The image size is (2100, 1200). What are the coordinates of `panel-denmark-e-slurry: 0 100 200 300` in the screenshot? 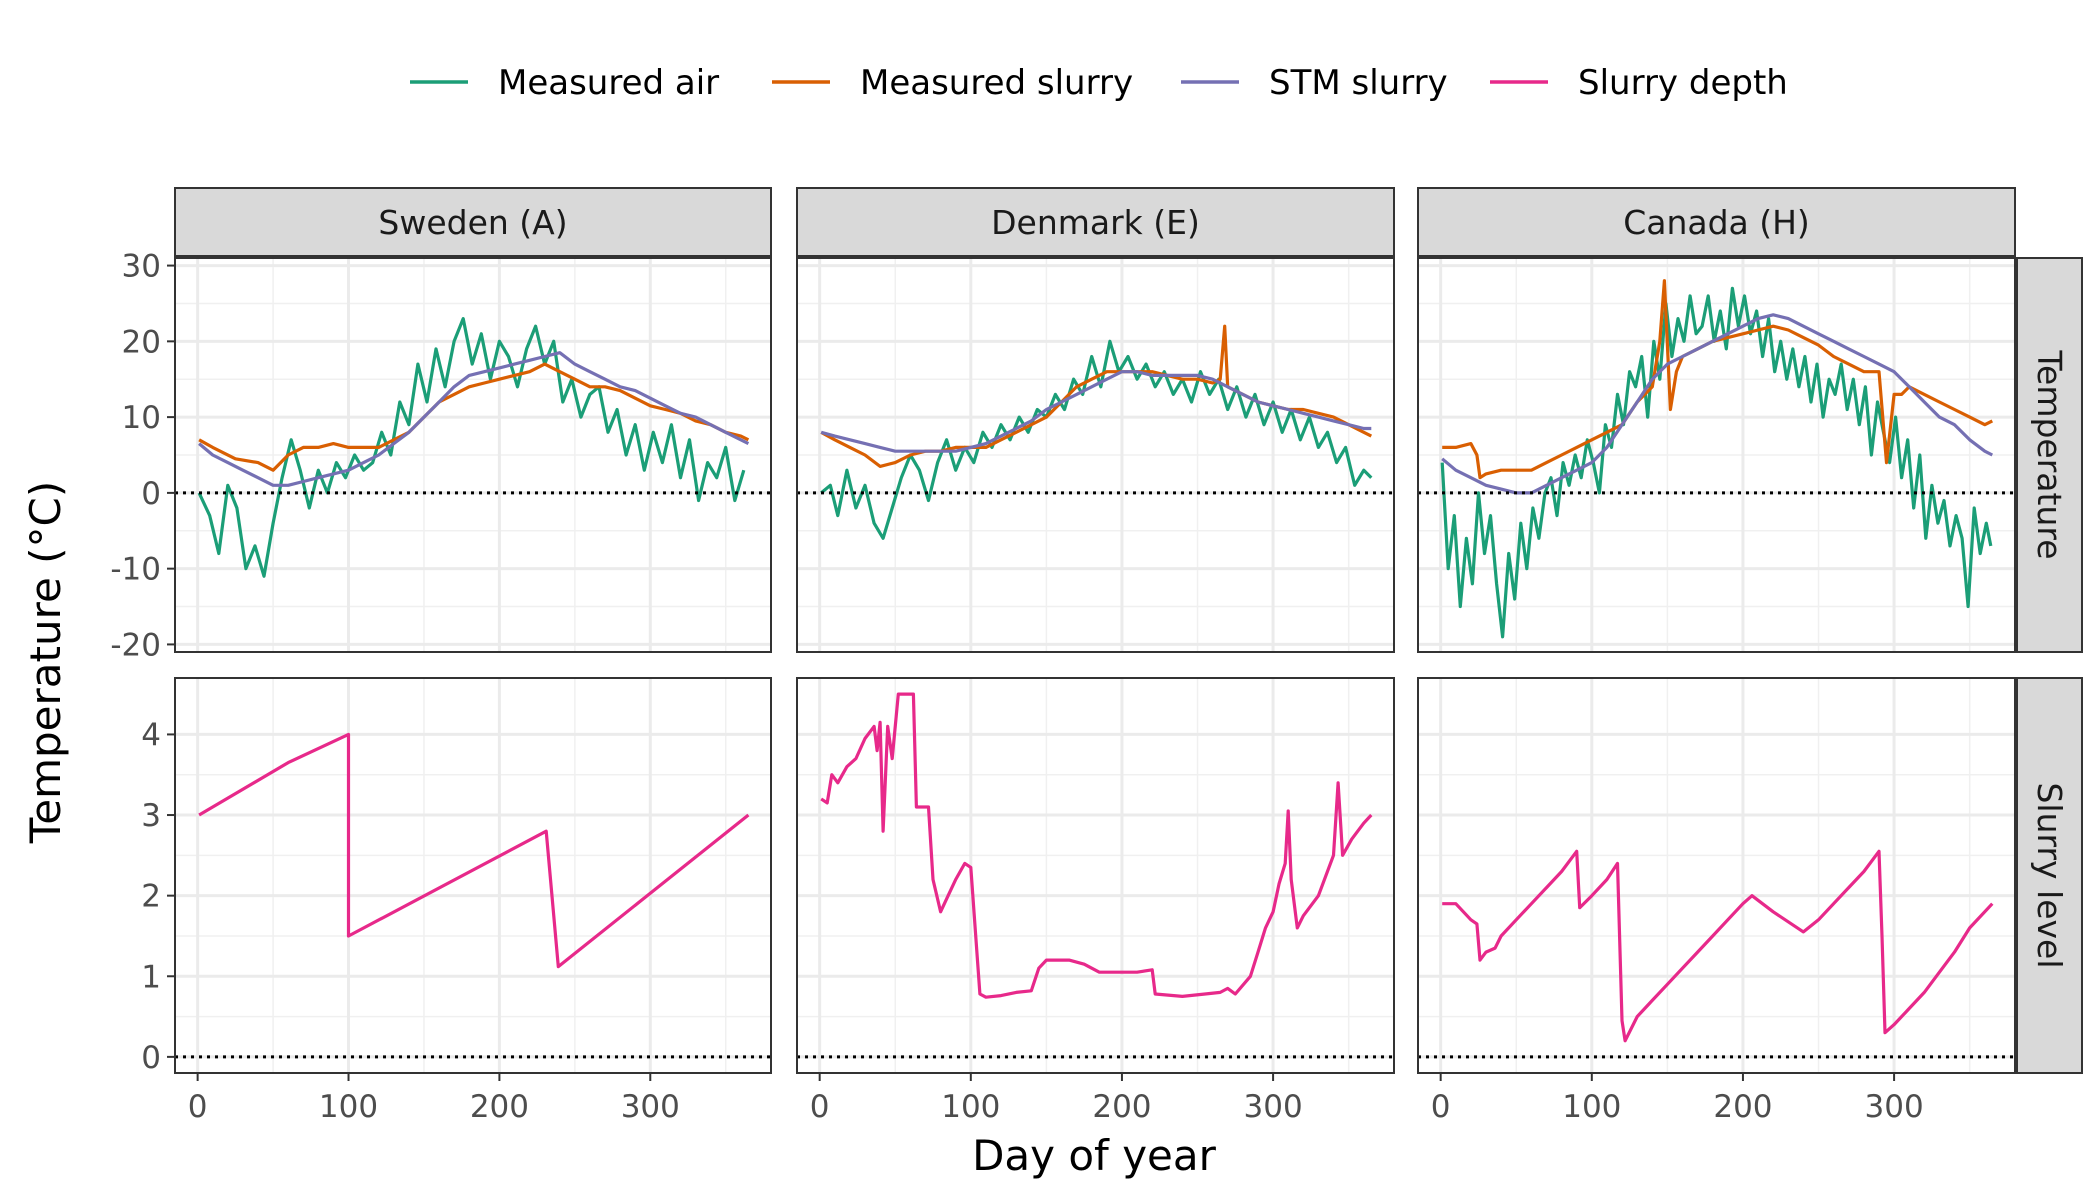 It's located at (1095, 901).